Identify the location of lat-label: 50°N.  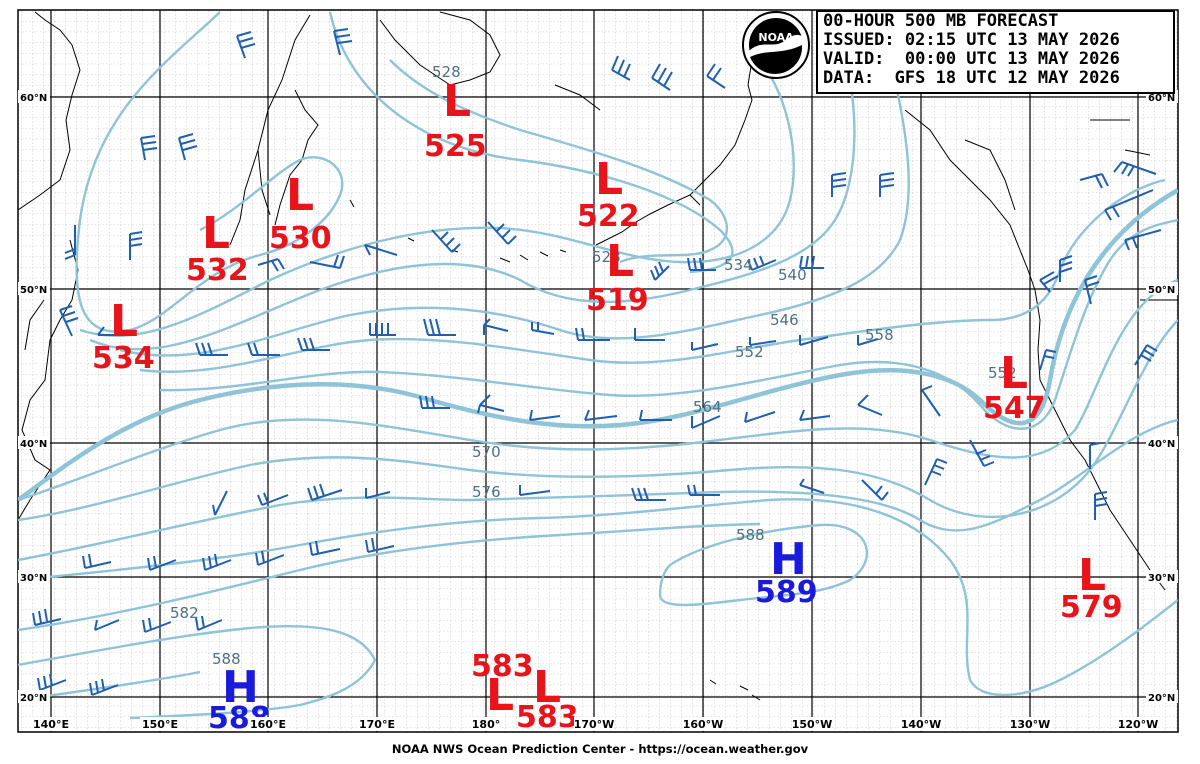
(1161, 290).